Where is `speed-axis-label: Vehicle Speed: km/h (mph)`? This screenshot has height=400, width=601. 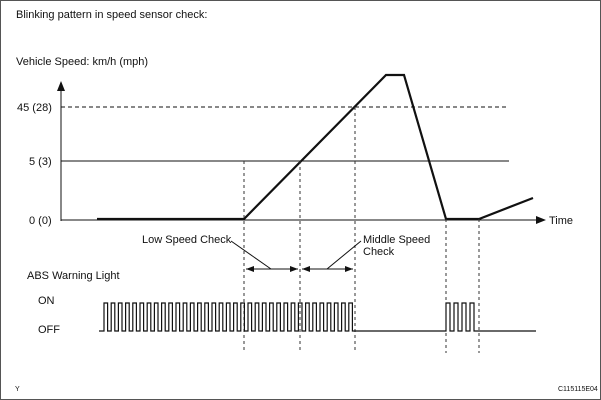 speed-axis-label: Vehicle Speed: km/h (mph) is located at coordinates (82, 62).